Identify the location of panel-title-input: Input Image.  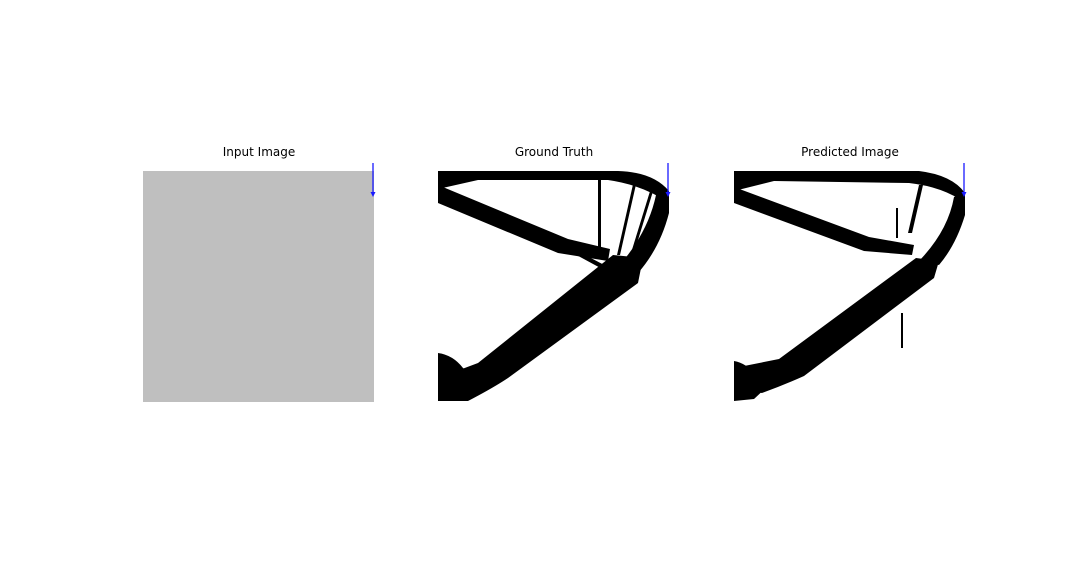
(259, 152).